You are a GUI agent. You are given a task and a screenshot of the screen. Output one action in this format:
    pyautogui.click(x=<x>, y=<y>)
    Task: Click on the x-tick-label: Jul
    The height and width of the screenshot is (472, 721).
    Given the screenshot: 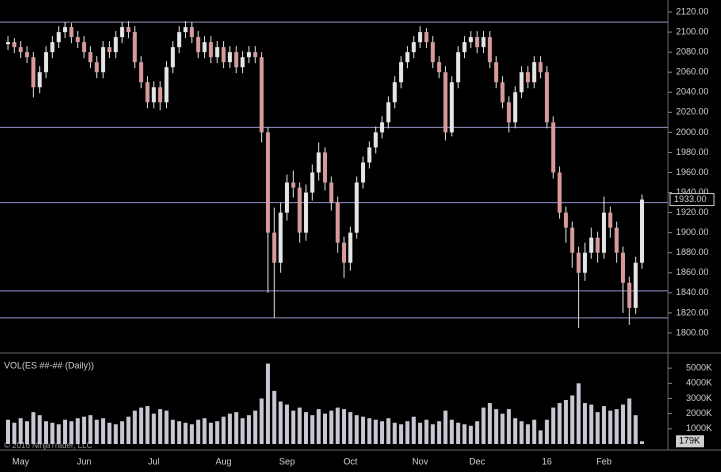 What is the action you would take?
    pyautogui.click(x=154, y=461)
    